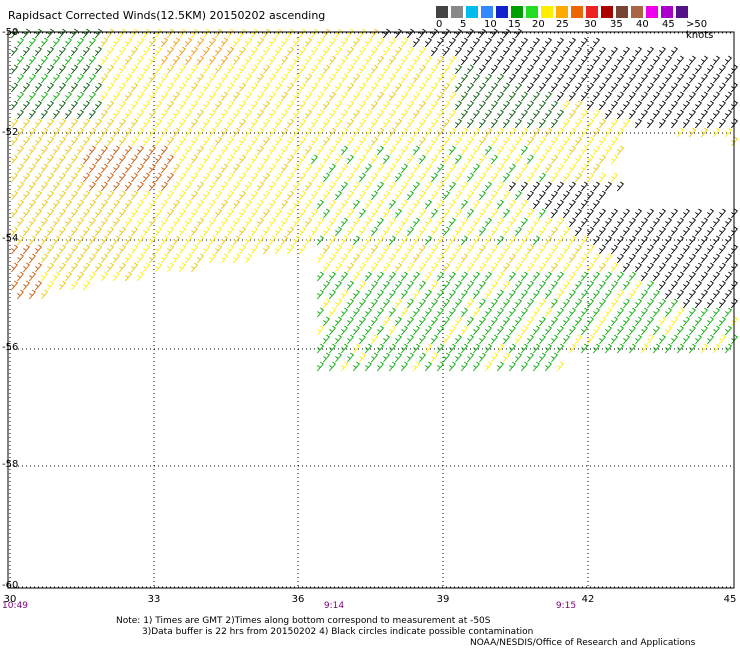 This screenshot has height=650, width=740. I want to click on lon-label-45: 45, so click(730, 599).